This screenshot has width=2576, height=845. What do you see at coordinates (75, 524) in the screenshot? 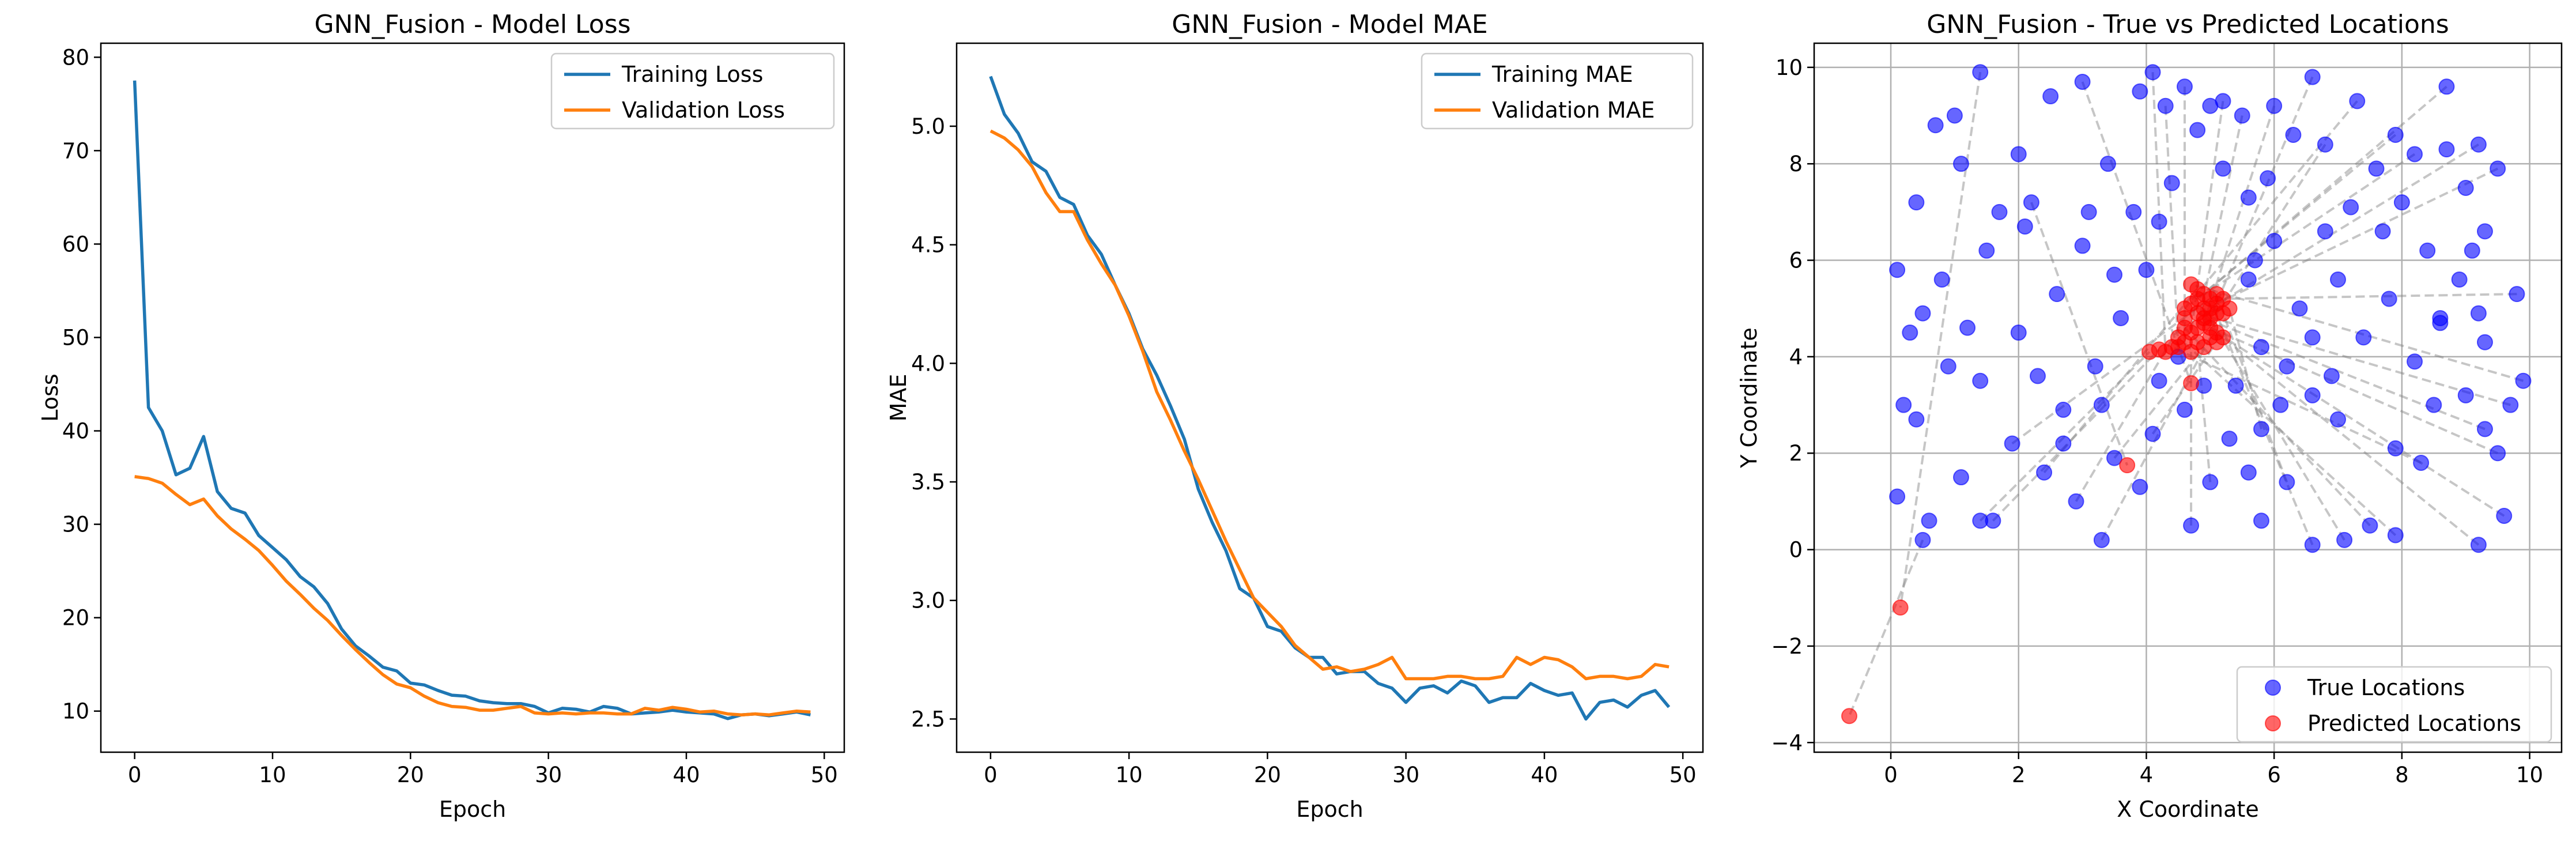
I see `y-tick-label: 30` at bounding box center [75, 524].